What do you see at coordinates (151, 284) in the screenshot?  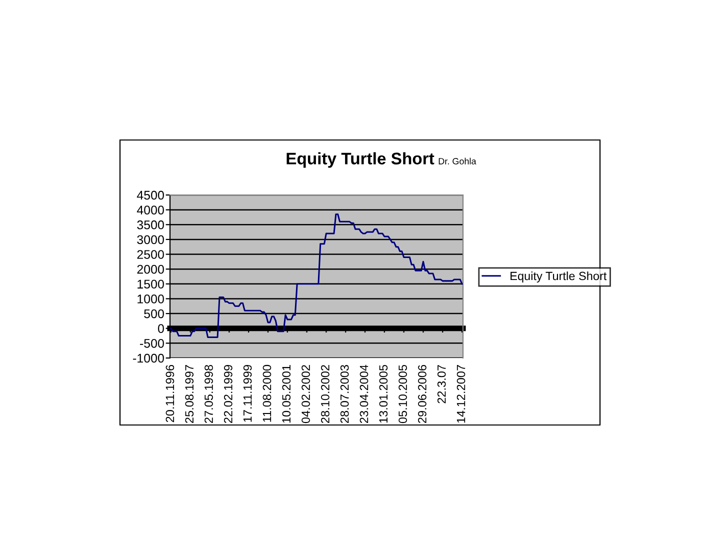 I see `y-tick-label: 1500` at bounding box center [151, 284].